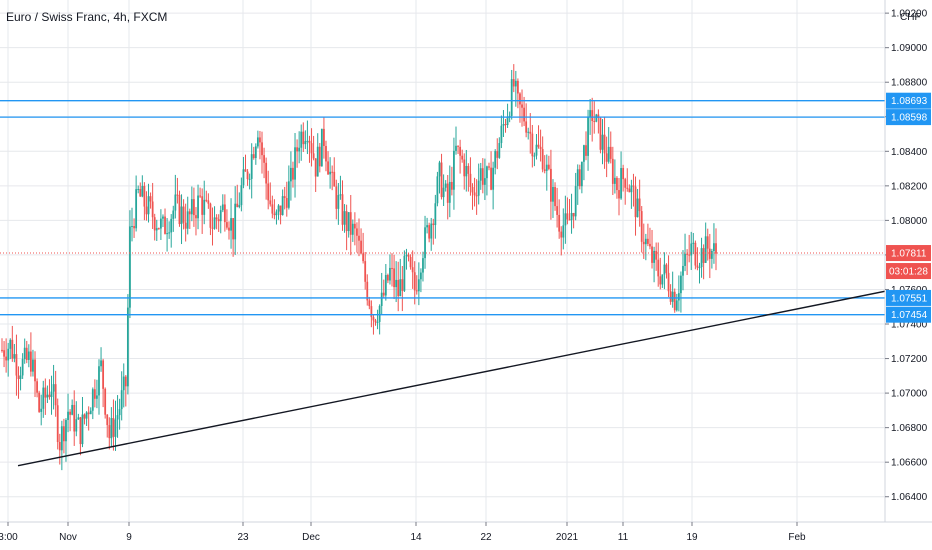  I want to click on y-tick-label: 1.06600, so click(909, 463).